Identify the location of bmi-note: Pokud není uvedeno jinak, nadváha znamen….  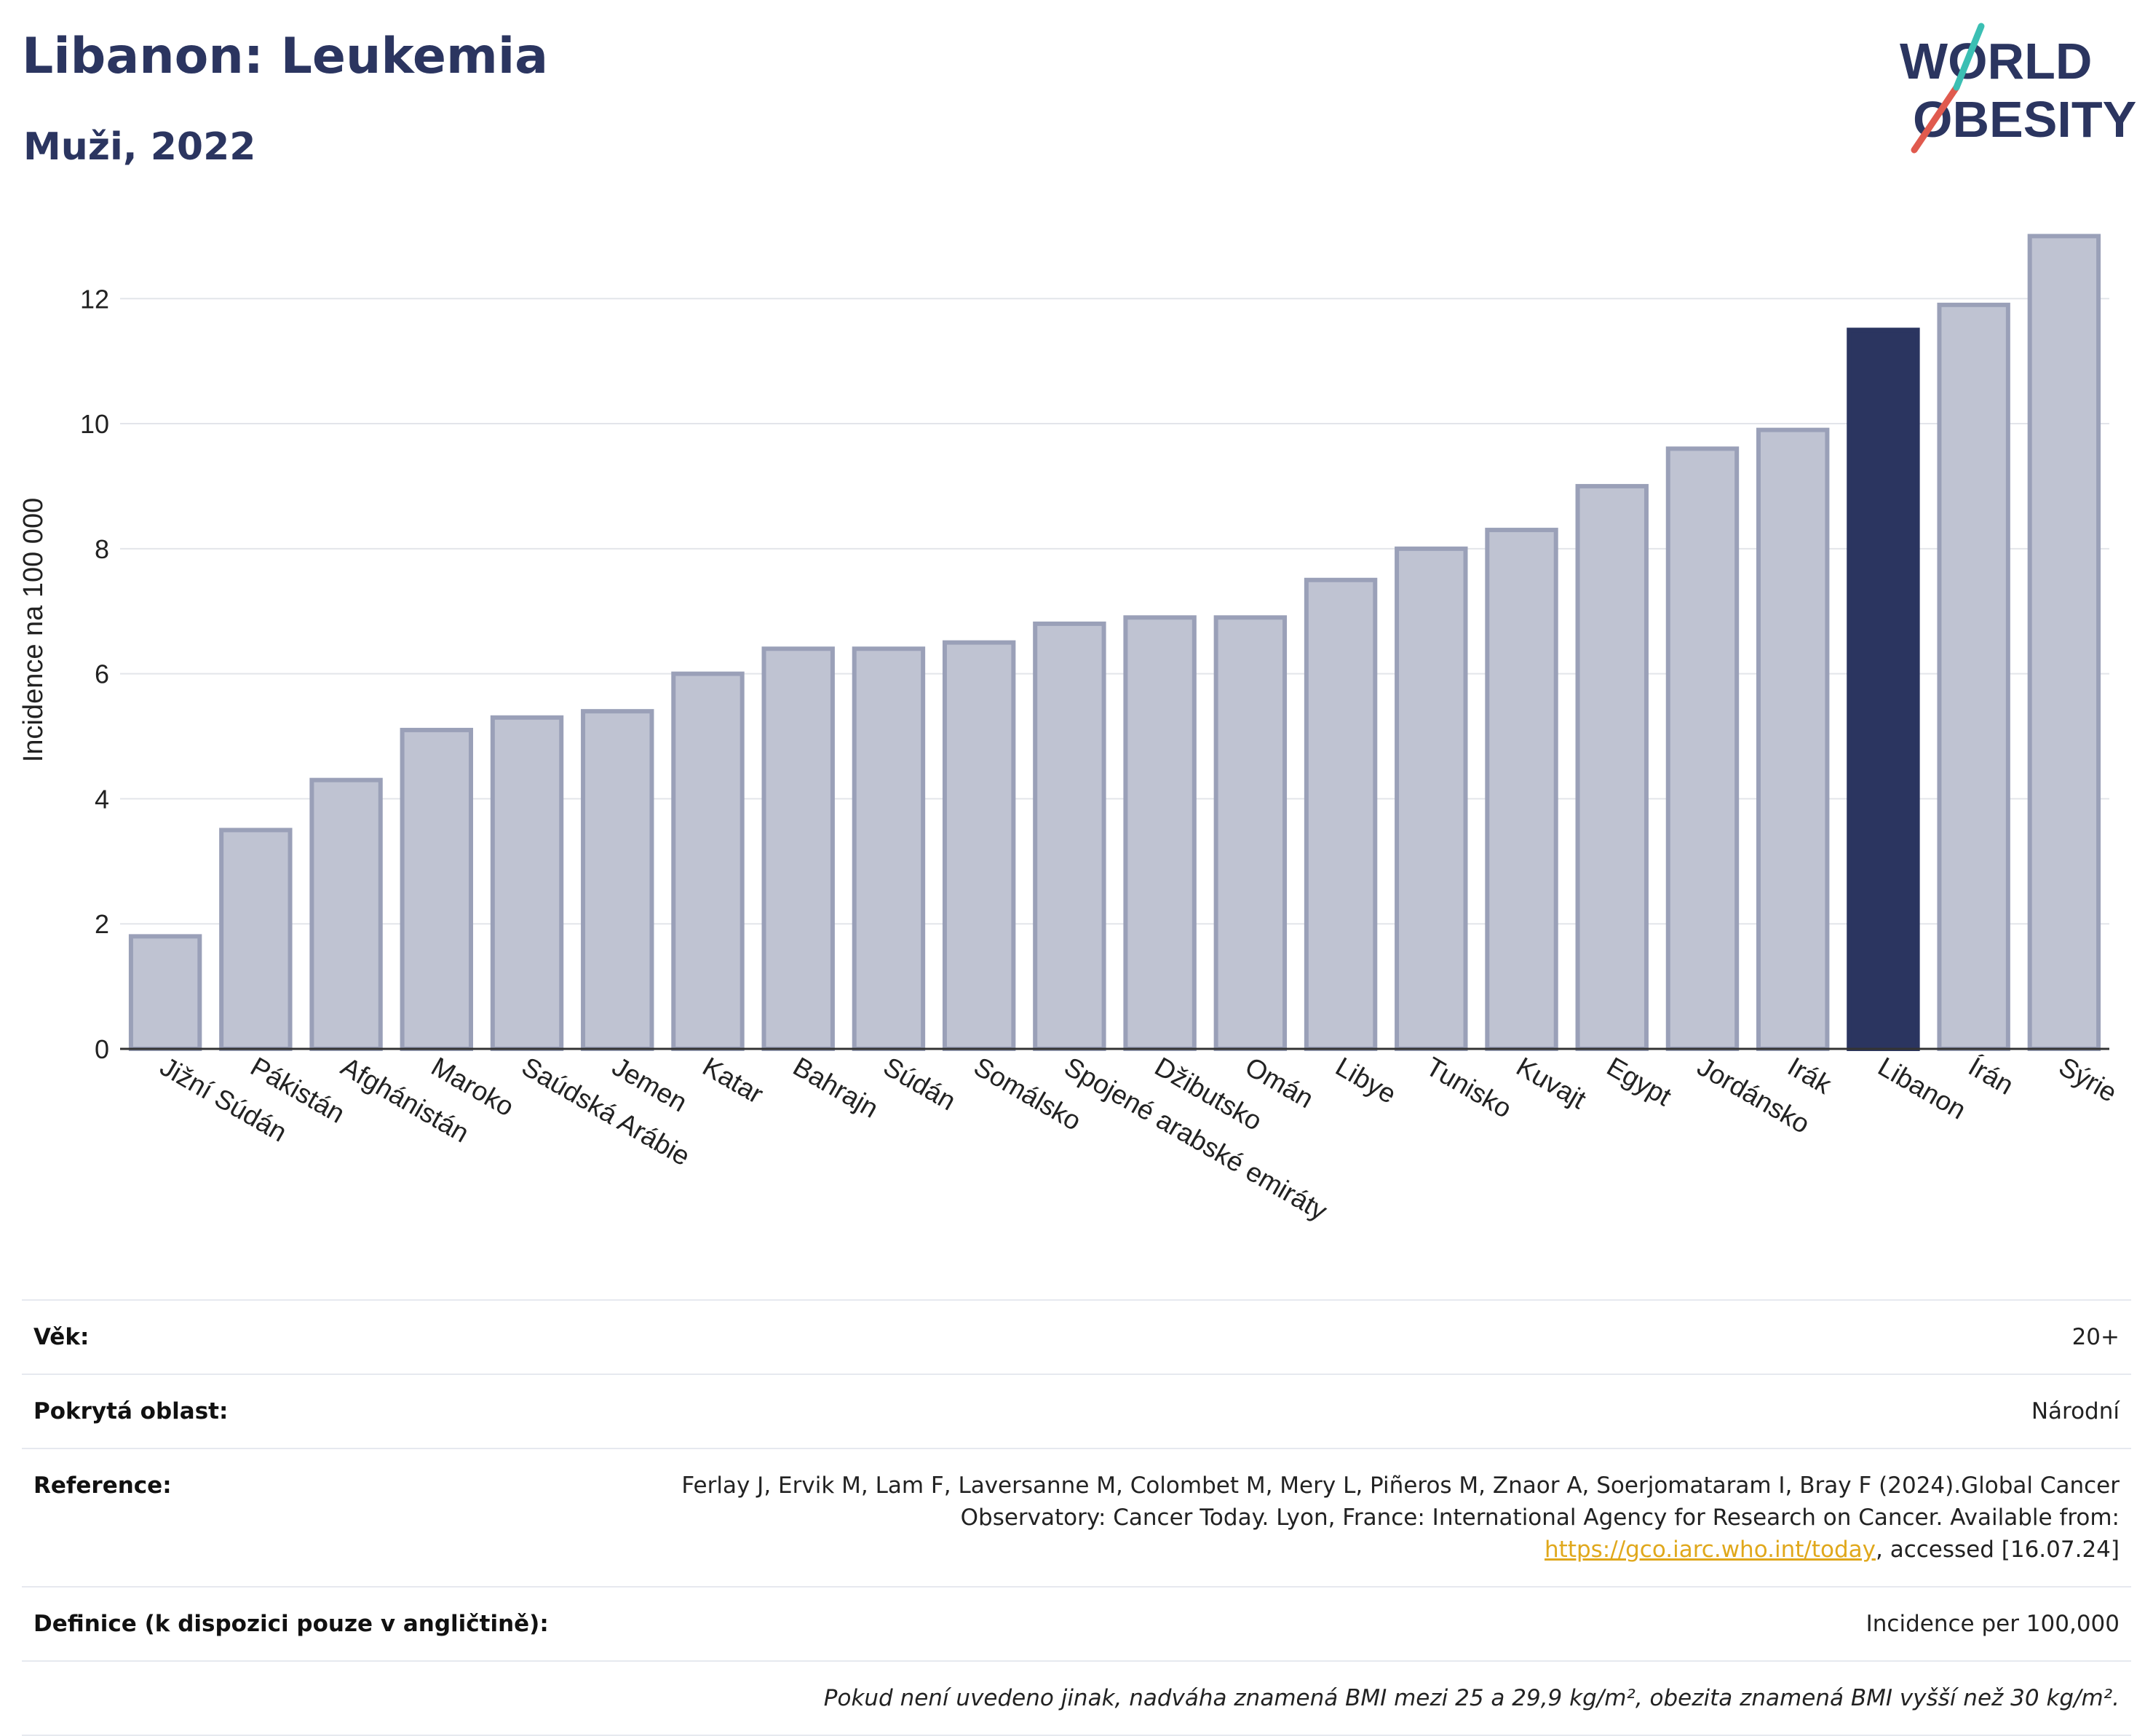
(1471, 1698).